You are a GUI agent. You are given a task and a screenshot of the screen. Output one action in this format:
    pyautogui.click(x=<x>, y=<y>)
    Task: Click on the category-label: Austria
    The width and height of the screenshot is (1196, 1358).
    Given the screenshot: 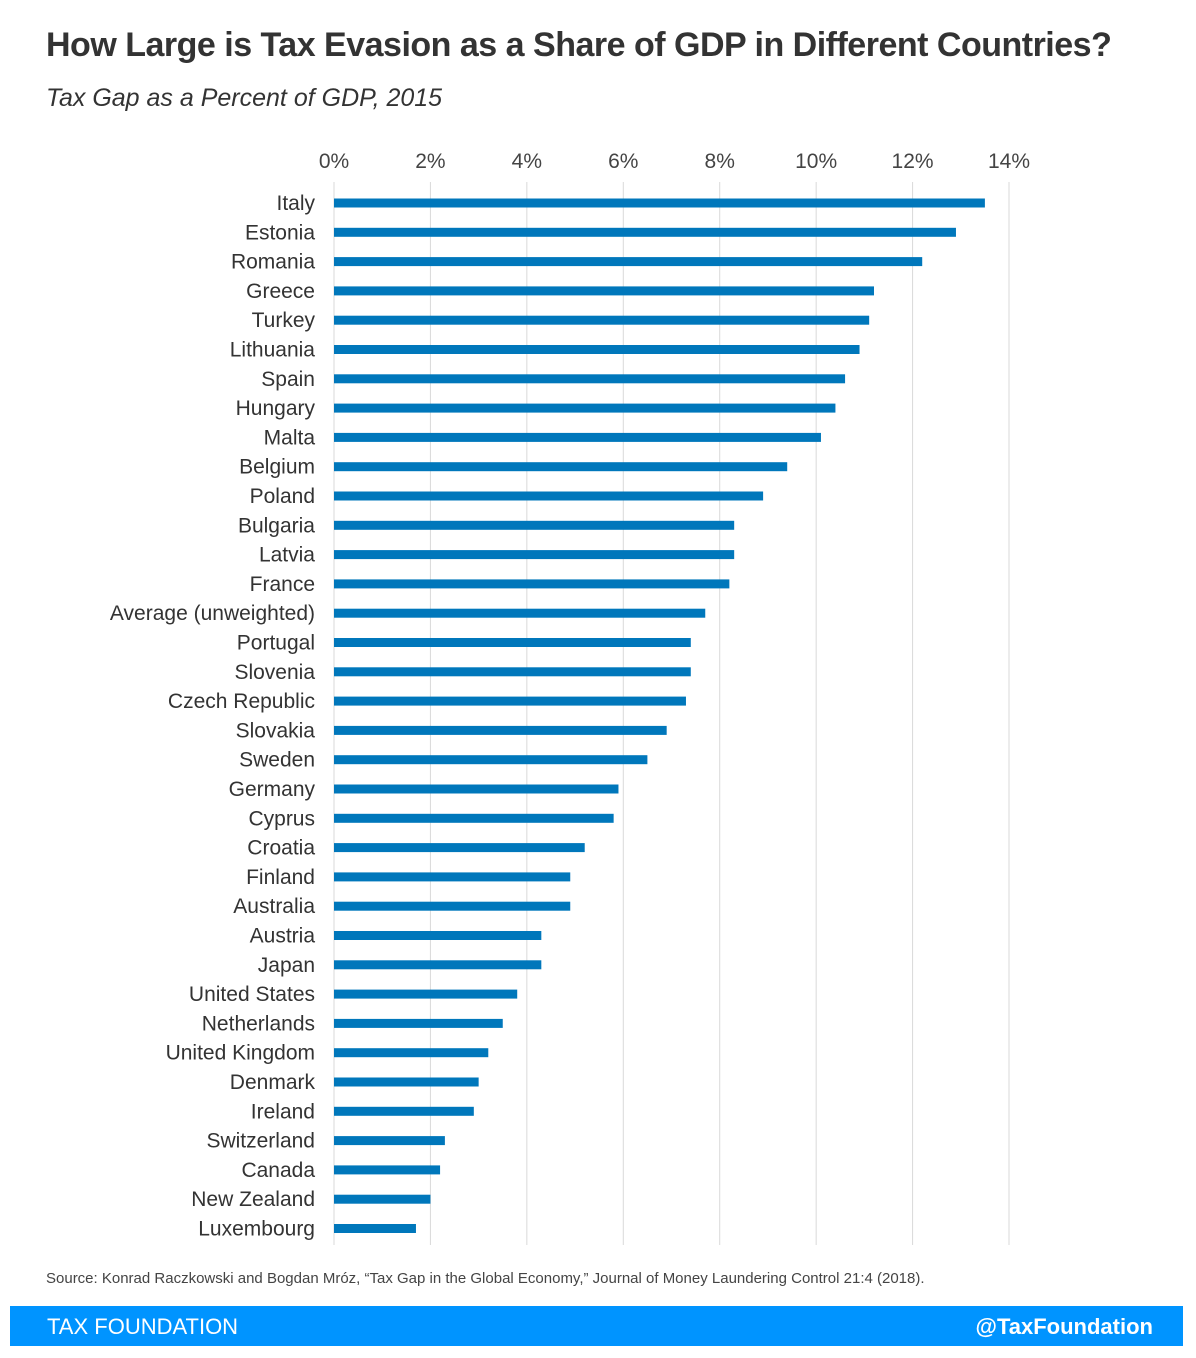 What is the action you would take?
    pyautogui.click(x=283, y=936)
    